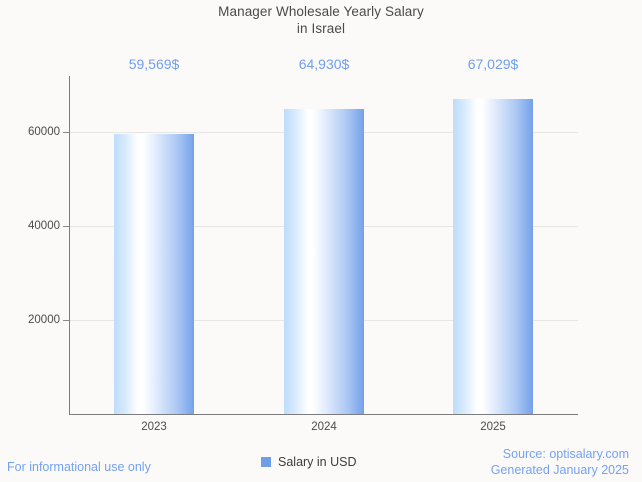 This screenshot has width=642, height=482. What do you see at coordinates (44, 132) in the screenshot?
I see `y-tick-label: 60000` at bounding box center [44, 132].